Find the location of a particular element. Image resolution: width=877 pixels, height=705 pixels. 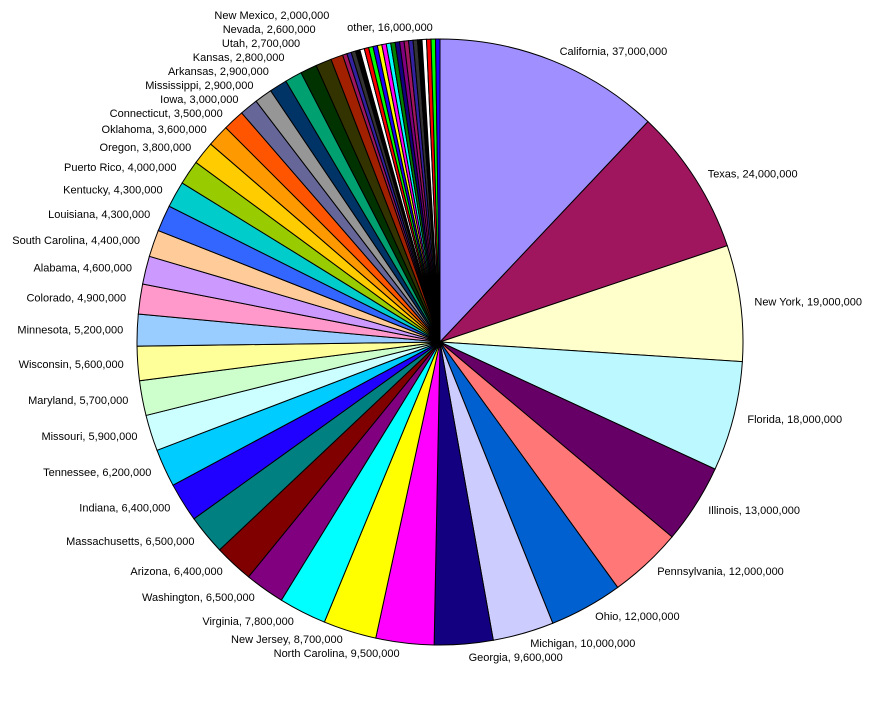

data-label-indiana: Indiana, 6,400,000 is located at coordinates (124, 509).